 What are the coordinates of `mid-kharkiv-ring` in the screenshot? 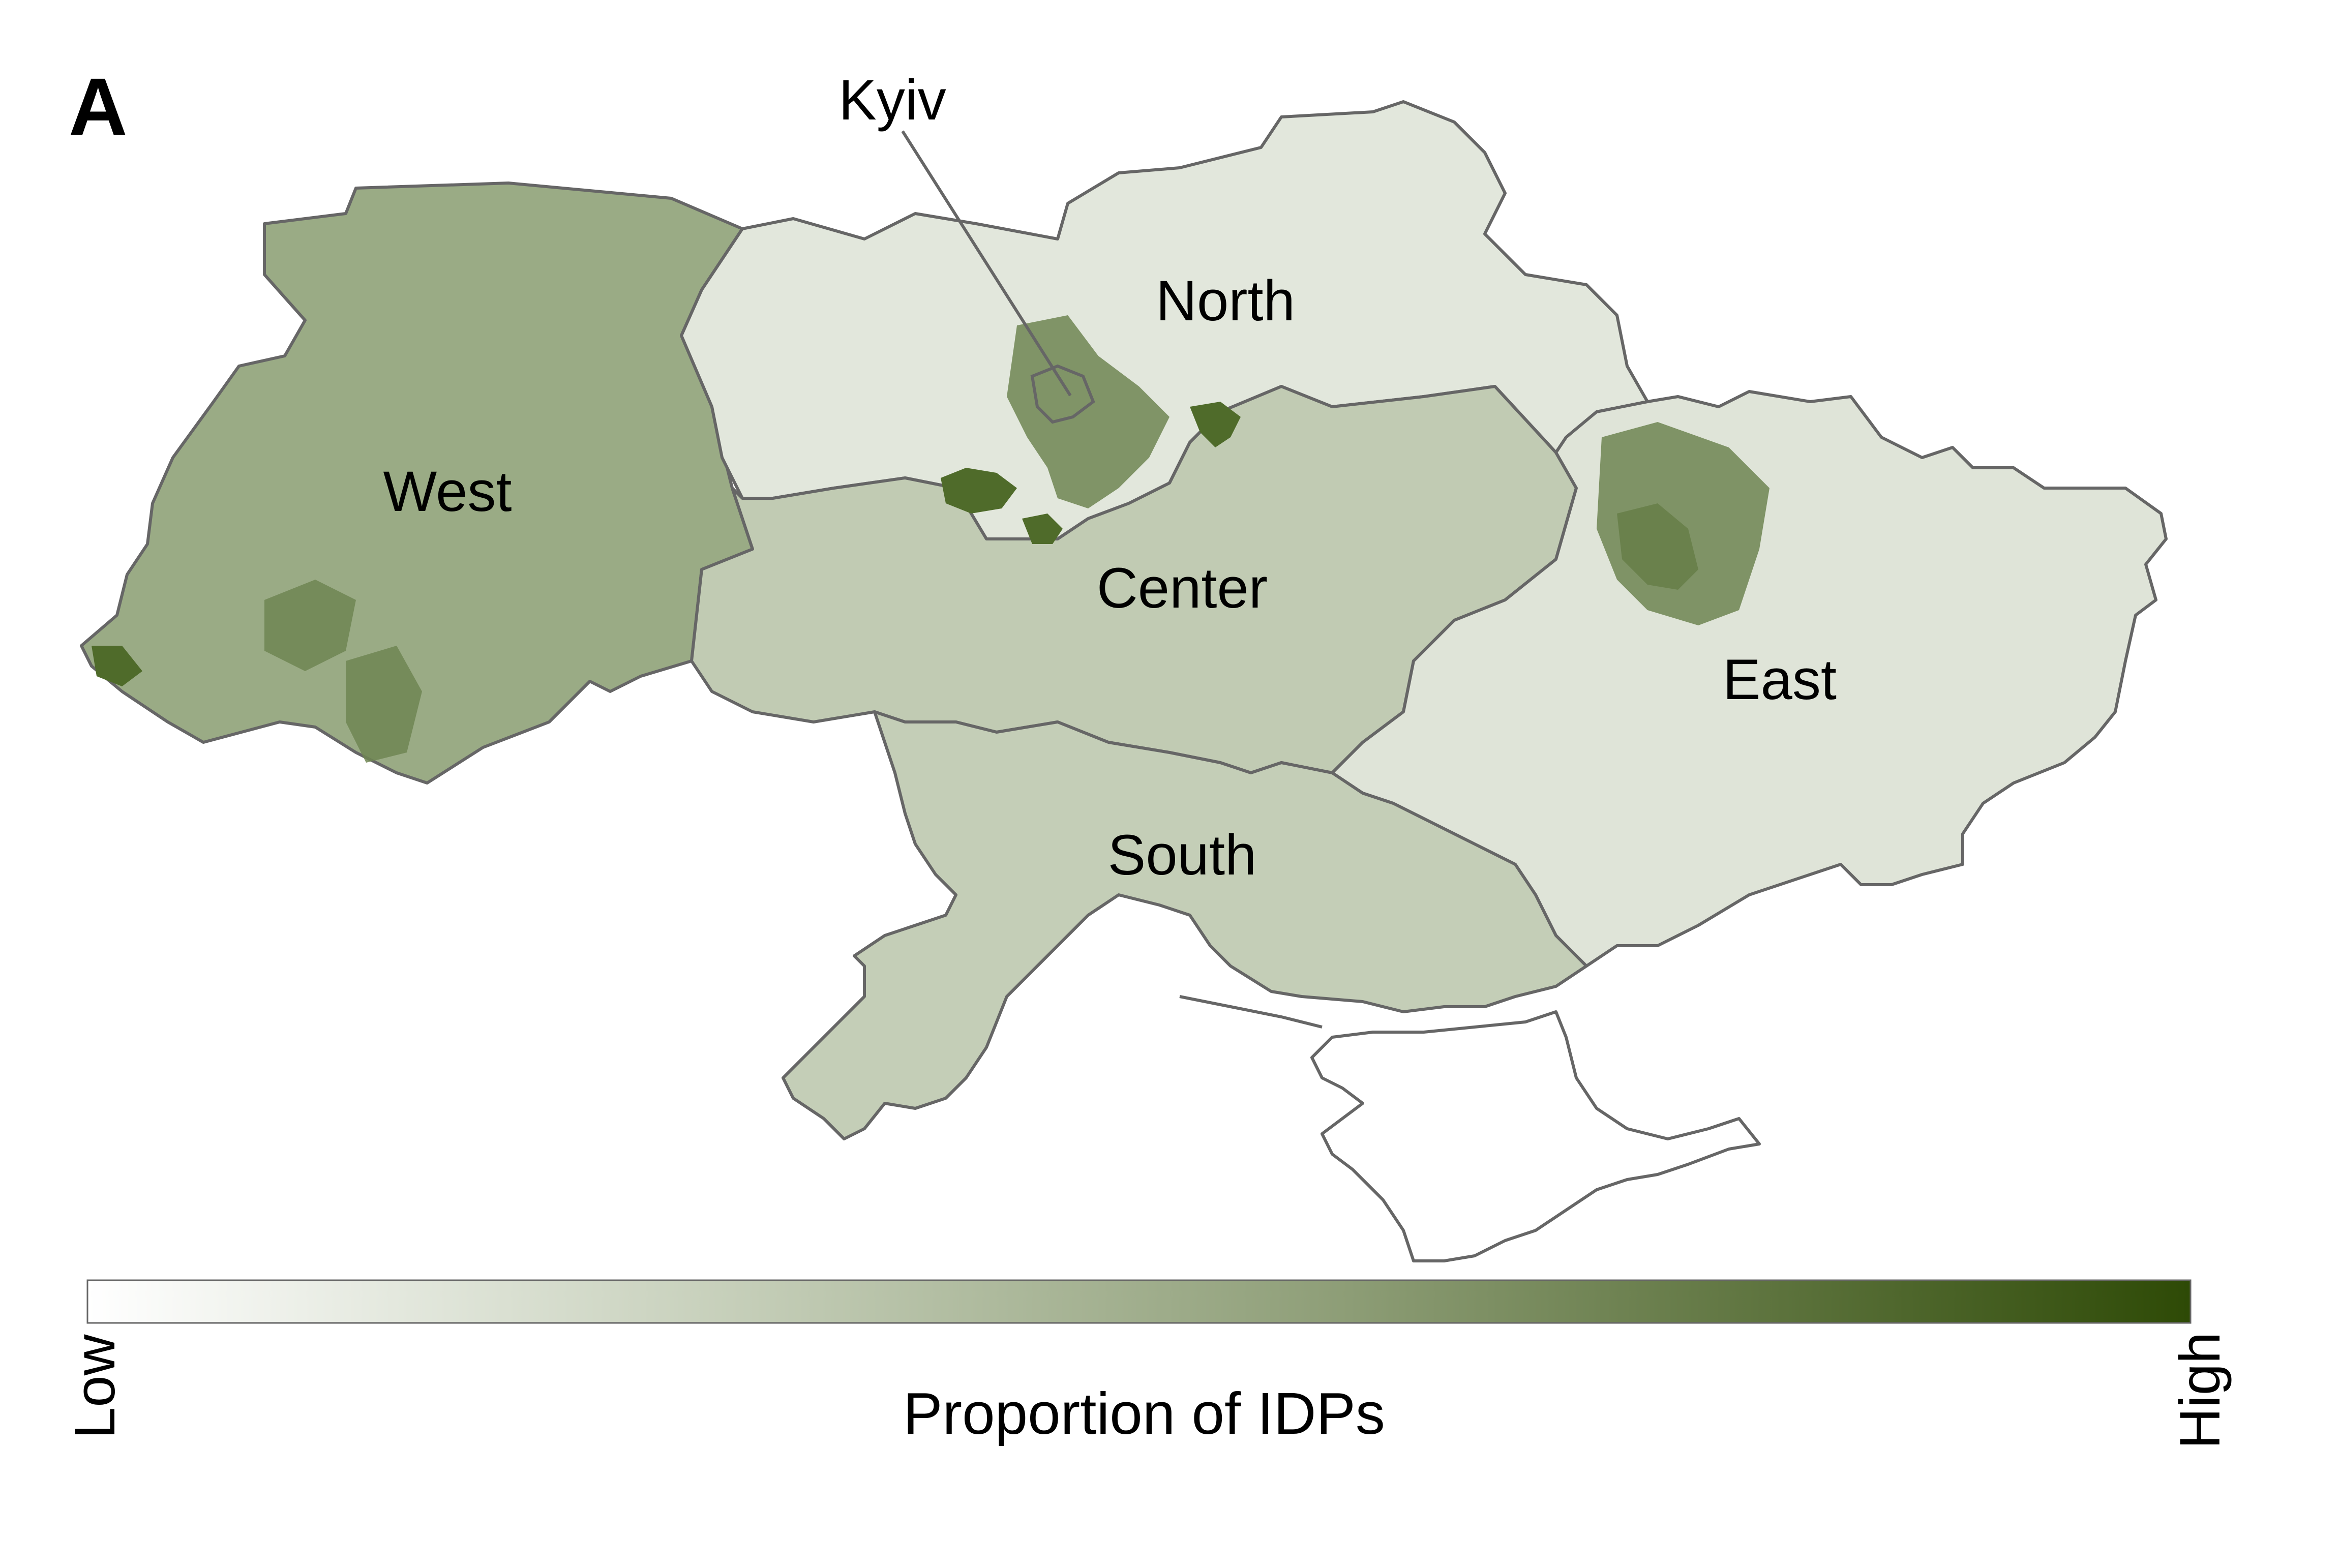 It's located at (1684, 523).